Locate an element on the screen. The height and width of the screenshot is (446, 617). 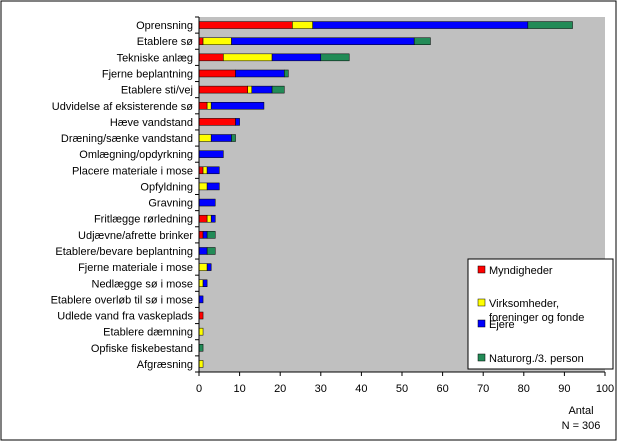
x-axis-label: Antal is located at coordinates (580, 411).